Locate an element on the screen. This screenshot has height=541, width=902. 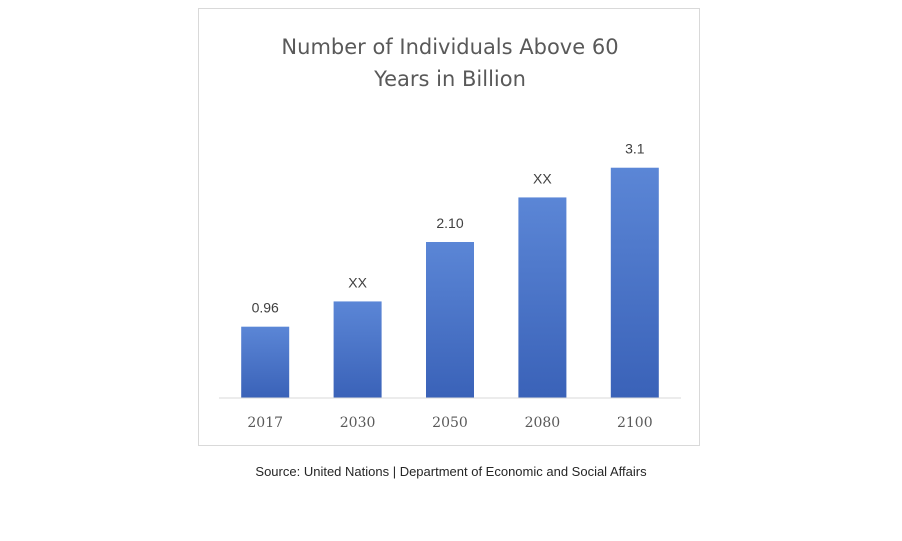
bar-2050 is located at coordinates (450, 320).